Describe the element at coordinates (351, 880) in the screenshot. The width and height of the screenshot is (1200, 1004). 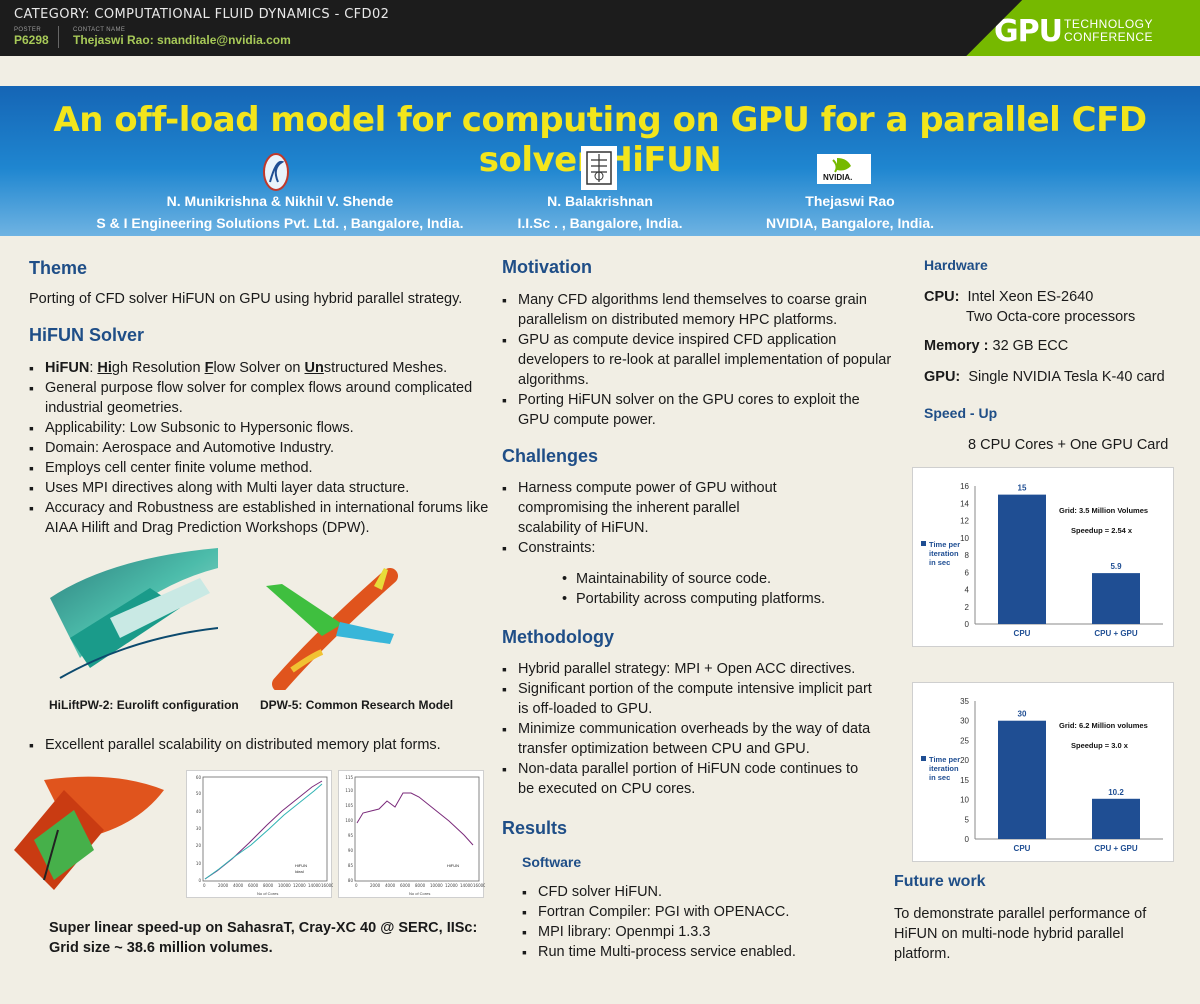
I see `right-y-tick: 80` at that location.